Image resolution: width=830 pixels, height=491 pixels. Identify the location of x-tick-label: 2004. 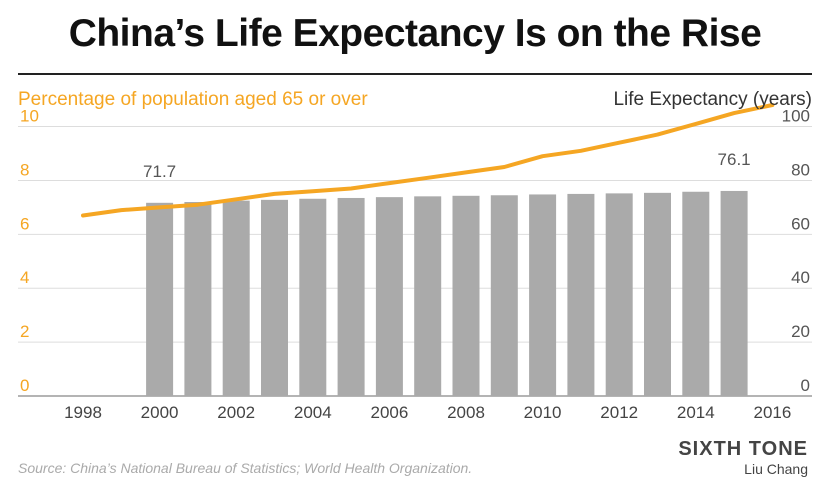
(313, 412).